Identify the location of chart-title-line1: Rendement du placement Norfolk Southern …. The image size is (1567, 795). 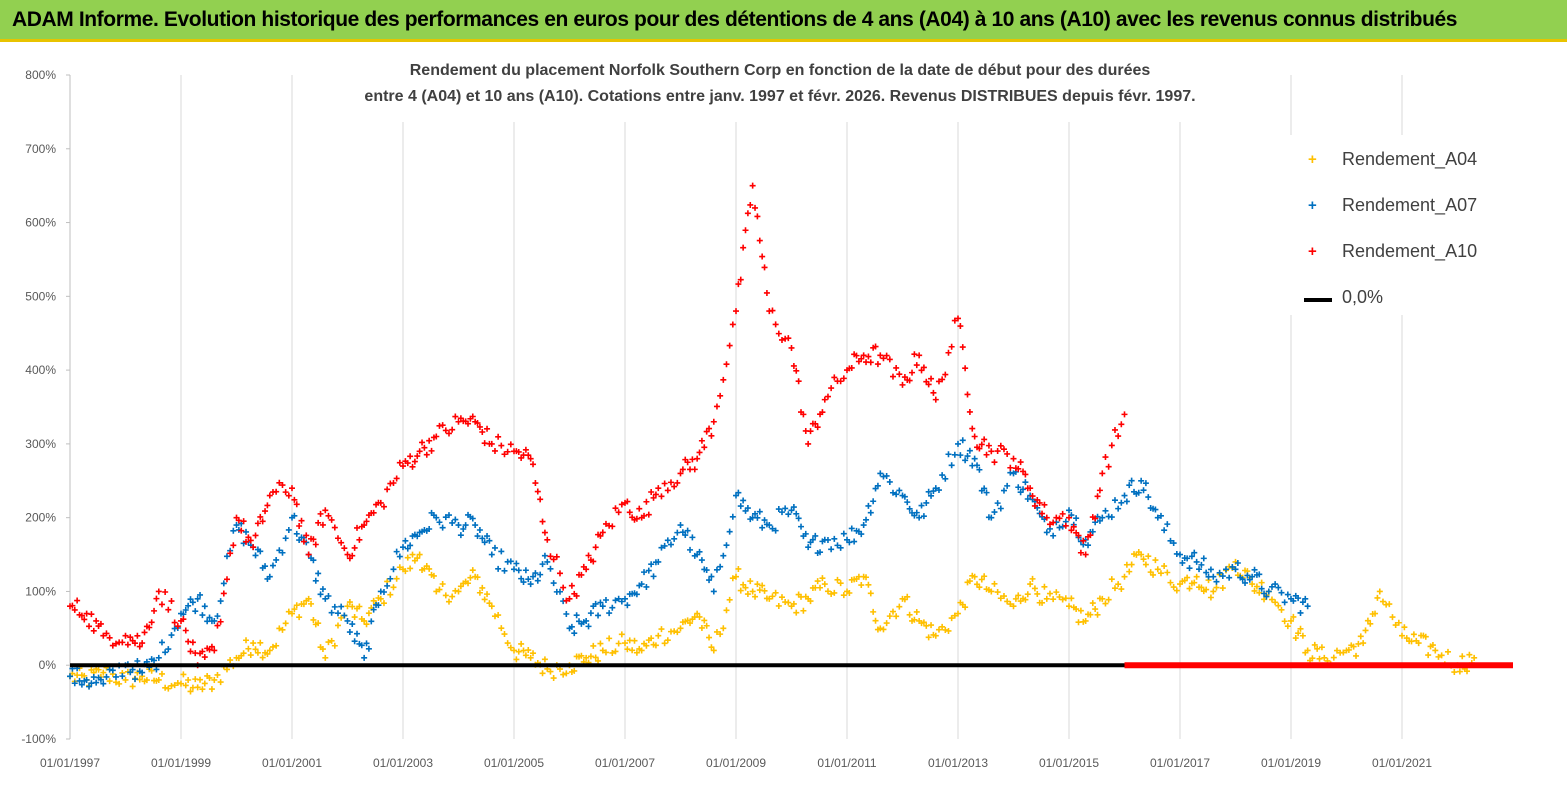
(780, 70).